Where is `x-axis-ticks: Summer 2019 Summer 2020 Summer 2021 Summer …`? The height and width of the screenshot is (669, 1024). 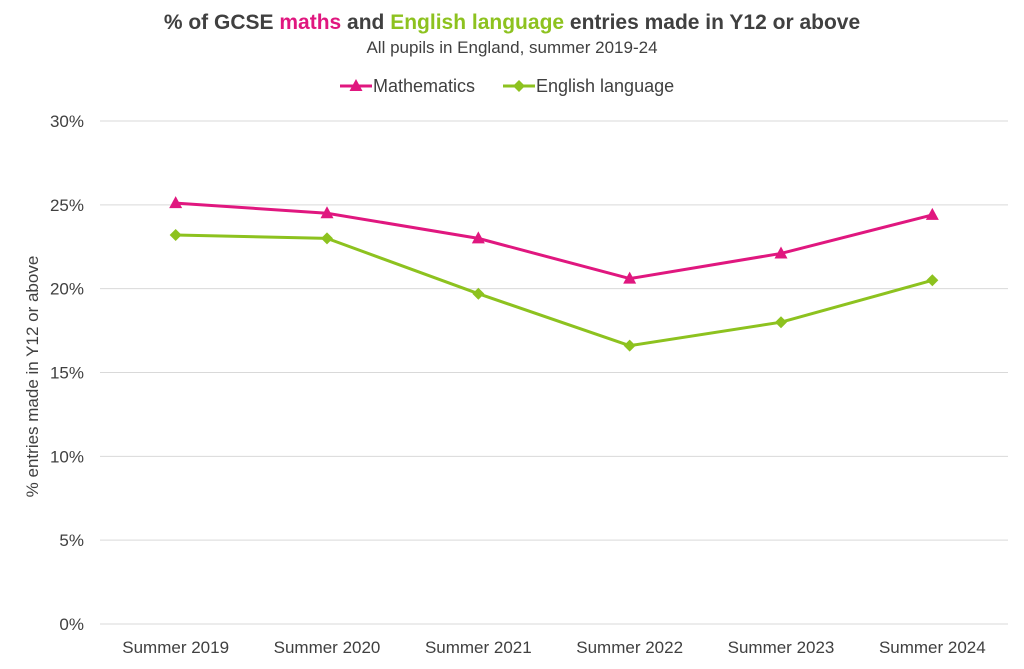 x-axis-ticks: Summer 2019 Summer 2020 Summer 2021 Summer … is located at coordinates (553, 647).